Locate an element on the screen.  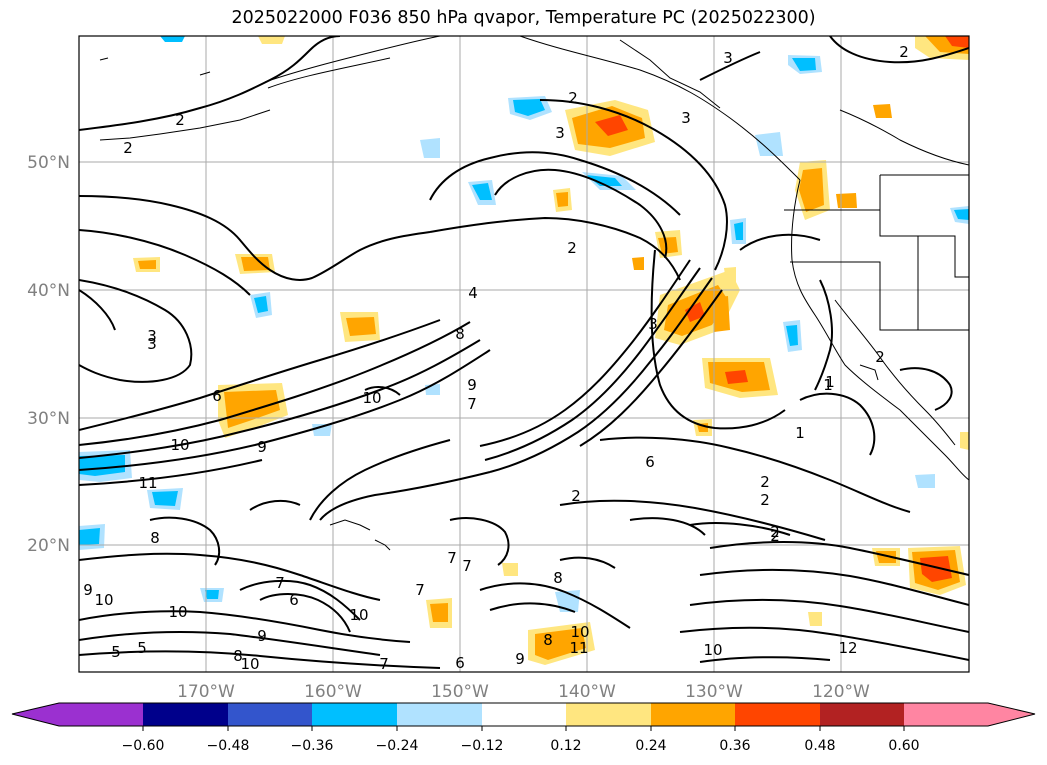
colorbar-tick-label: 0.48 is located at coordinates (819, 746).